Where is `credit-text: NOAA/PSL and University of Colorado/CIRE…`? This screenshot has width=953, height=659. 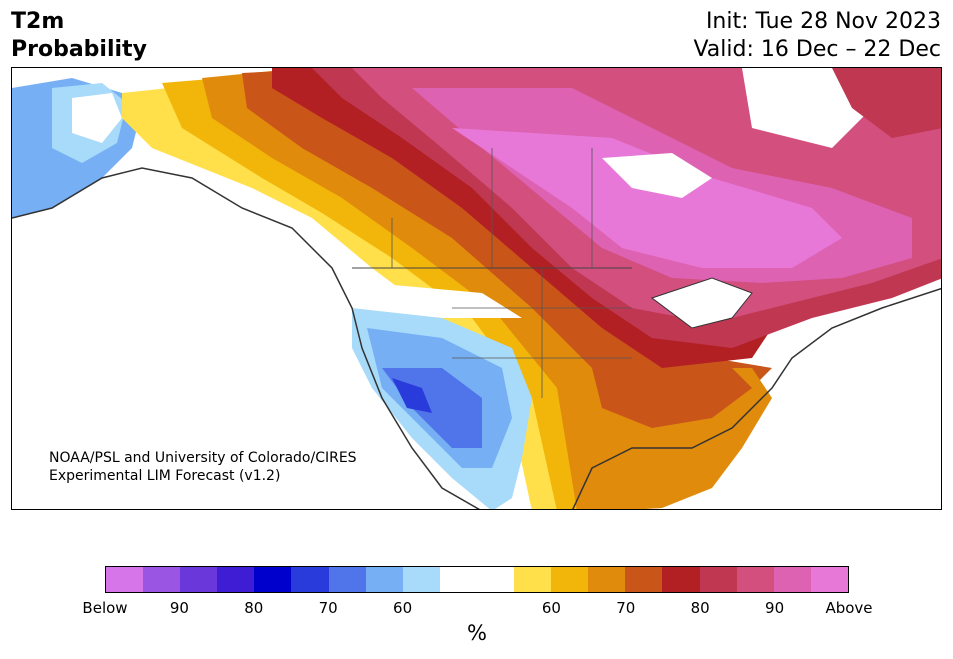
credit-text: NOAA/PSL and University of Colorado/CIRE… is located at coordinates (203, 467).